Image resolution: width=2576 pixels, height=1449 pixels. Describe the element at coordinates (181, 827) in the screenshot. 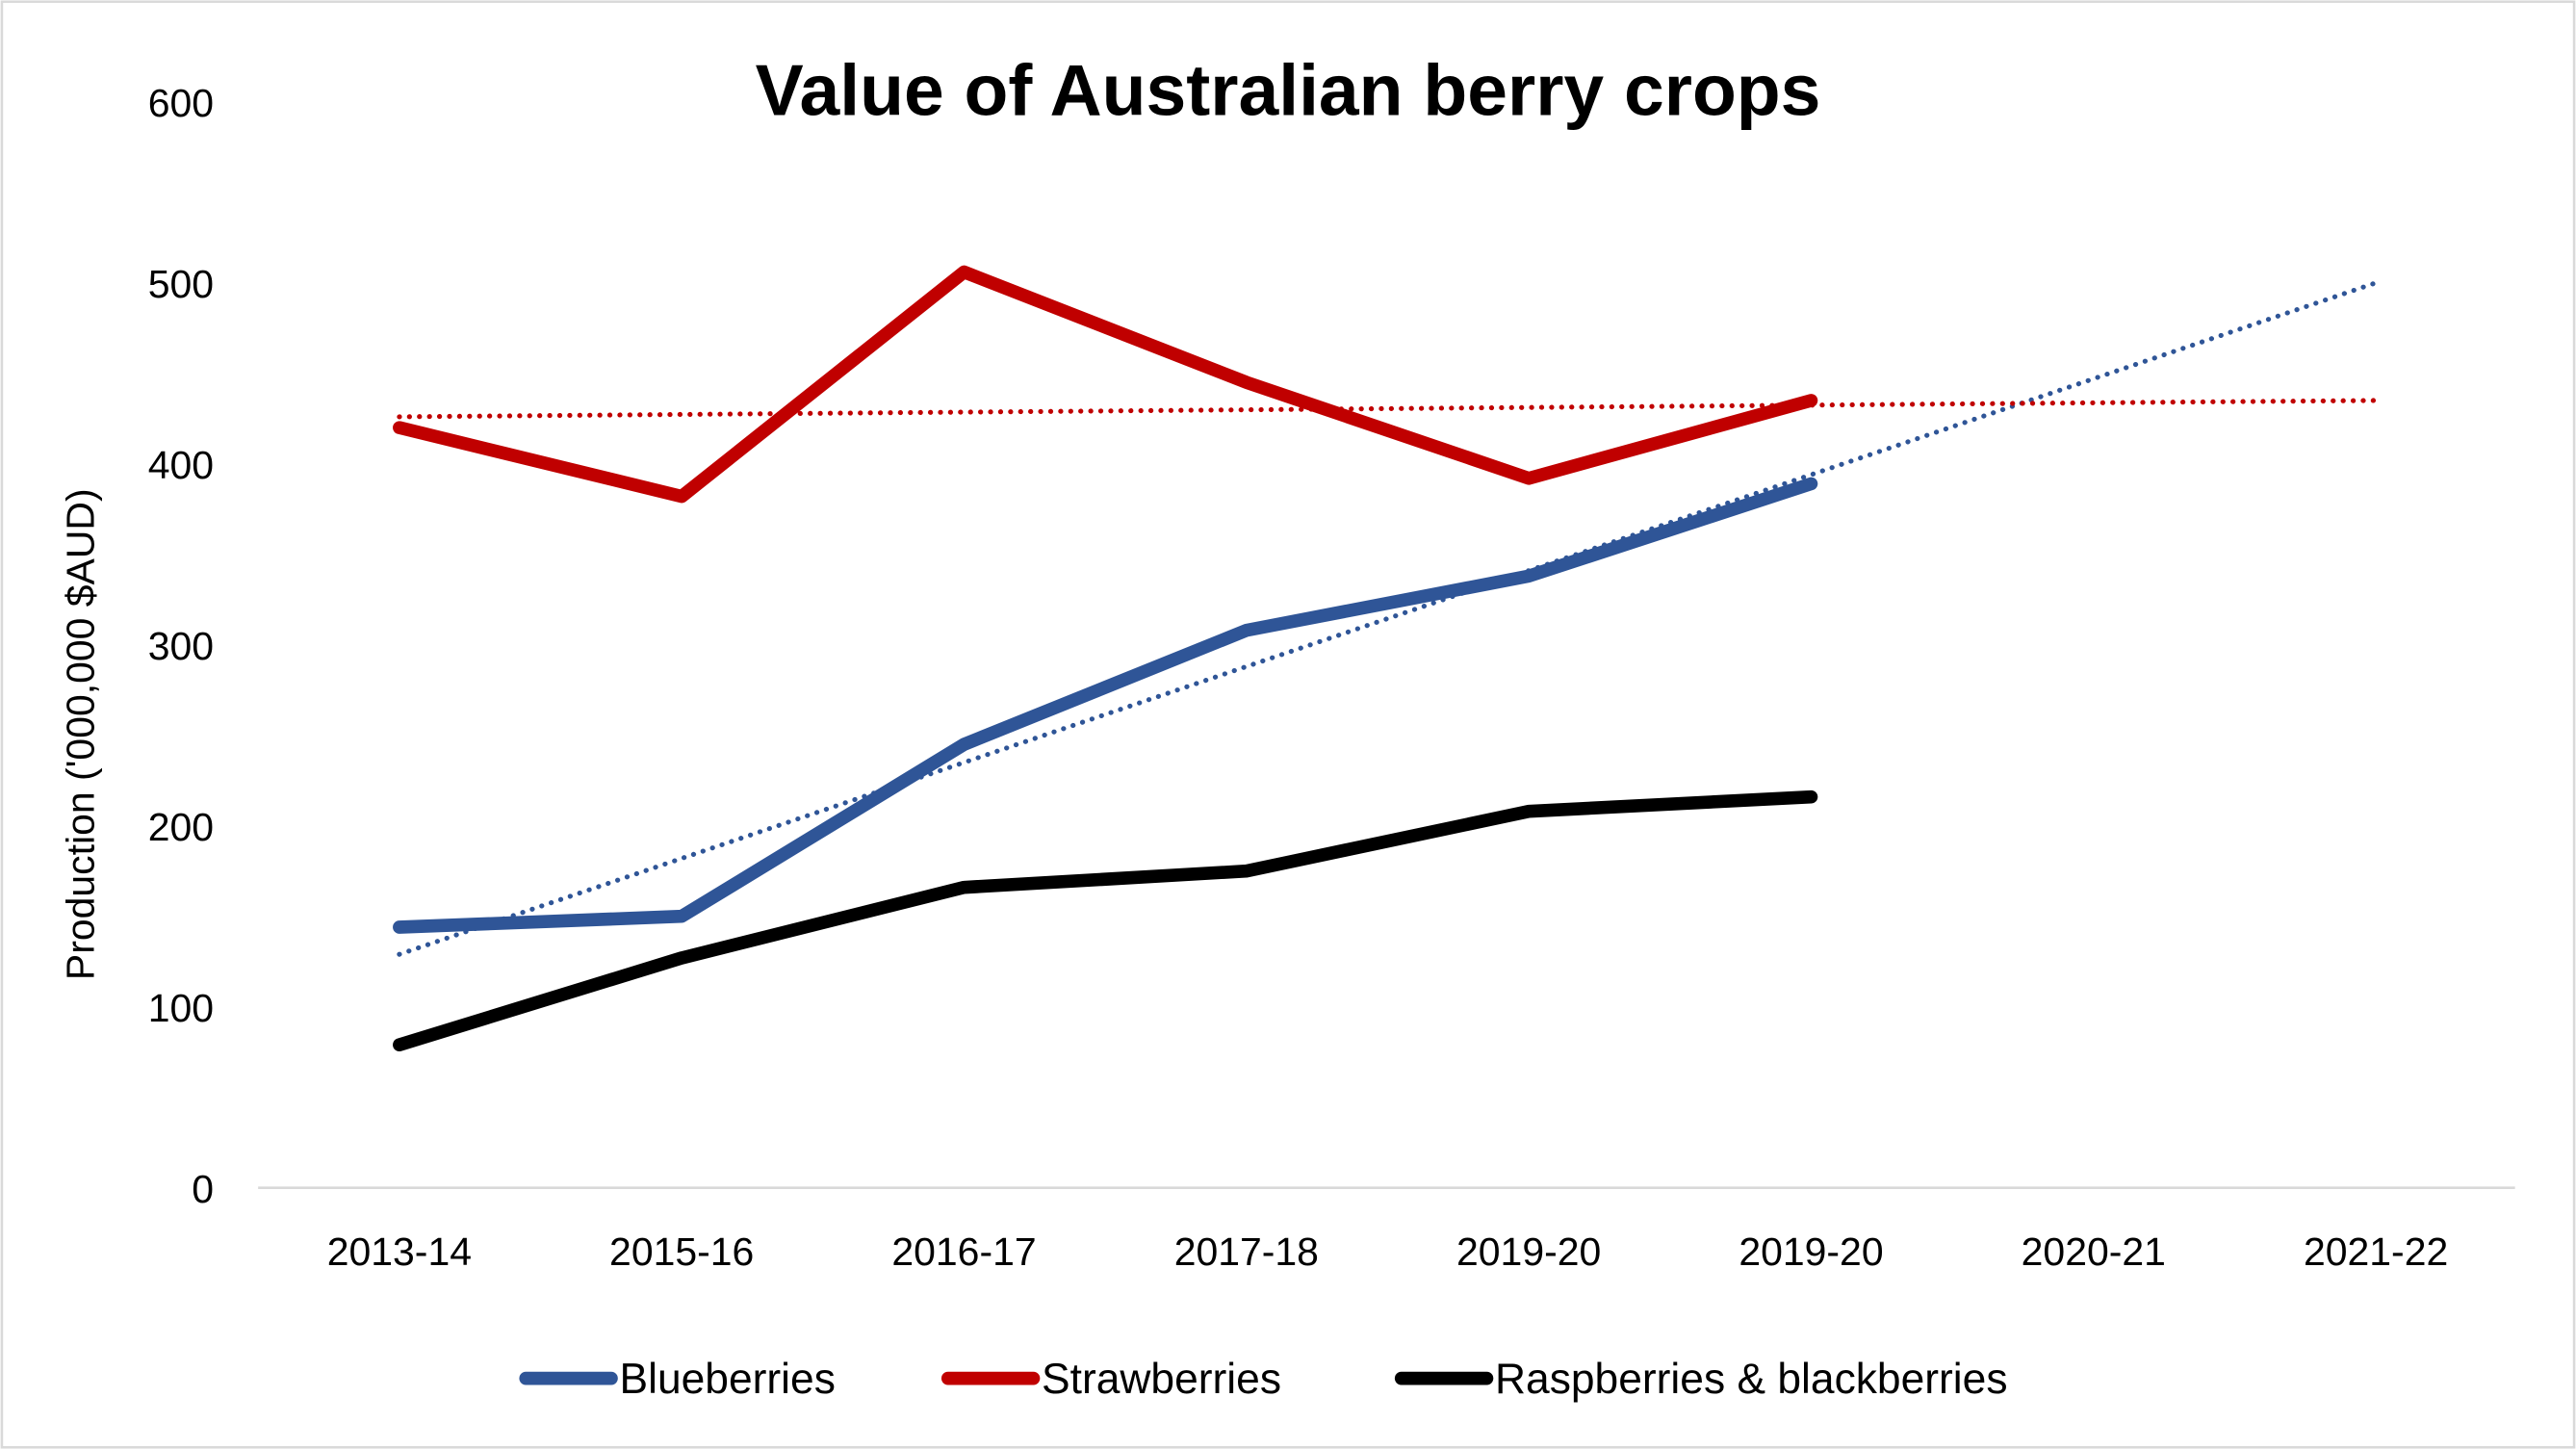

I see `y-tick-label: 200` at that location.